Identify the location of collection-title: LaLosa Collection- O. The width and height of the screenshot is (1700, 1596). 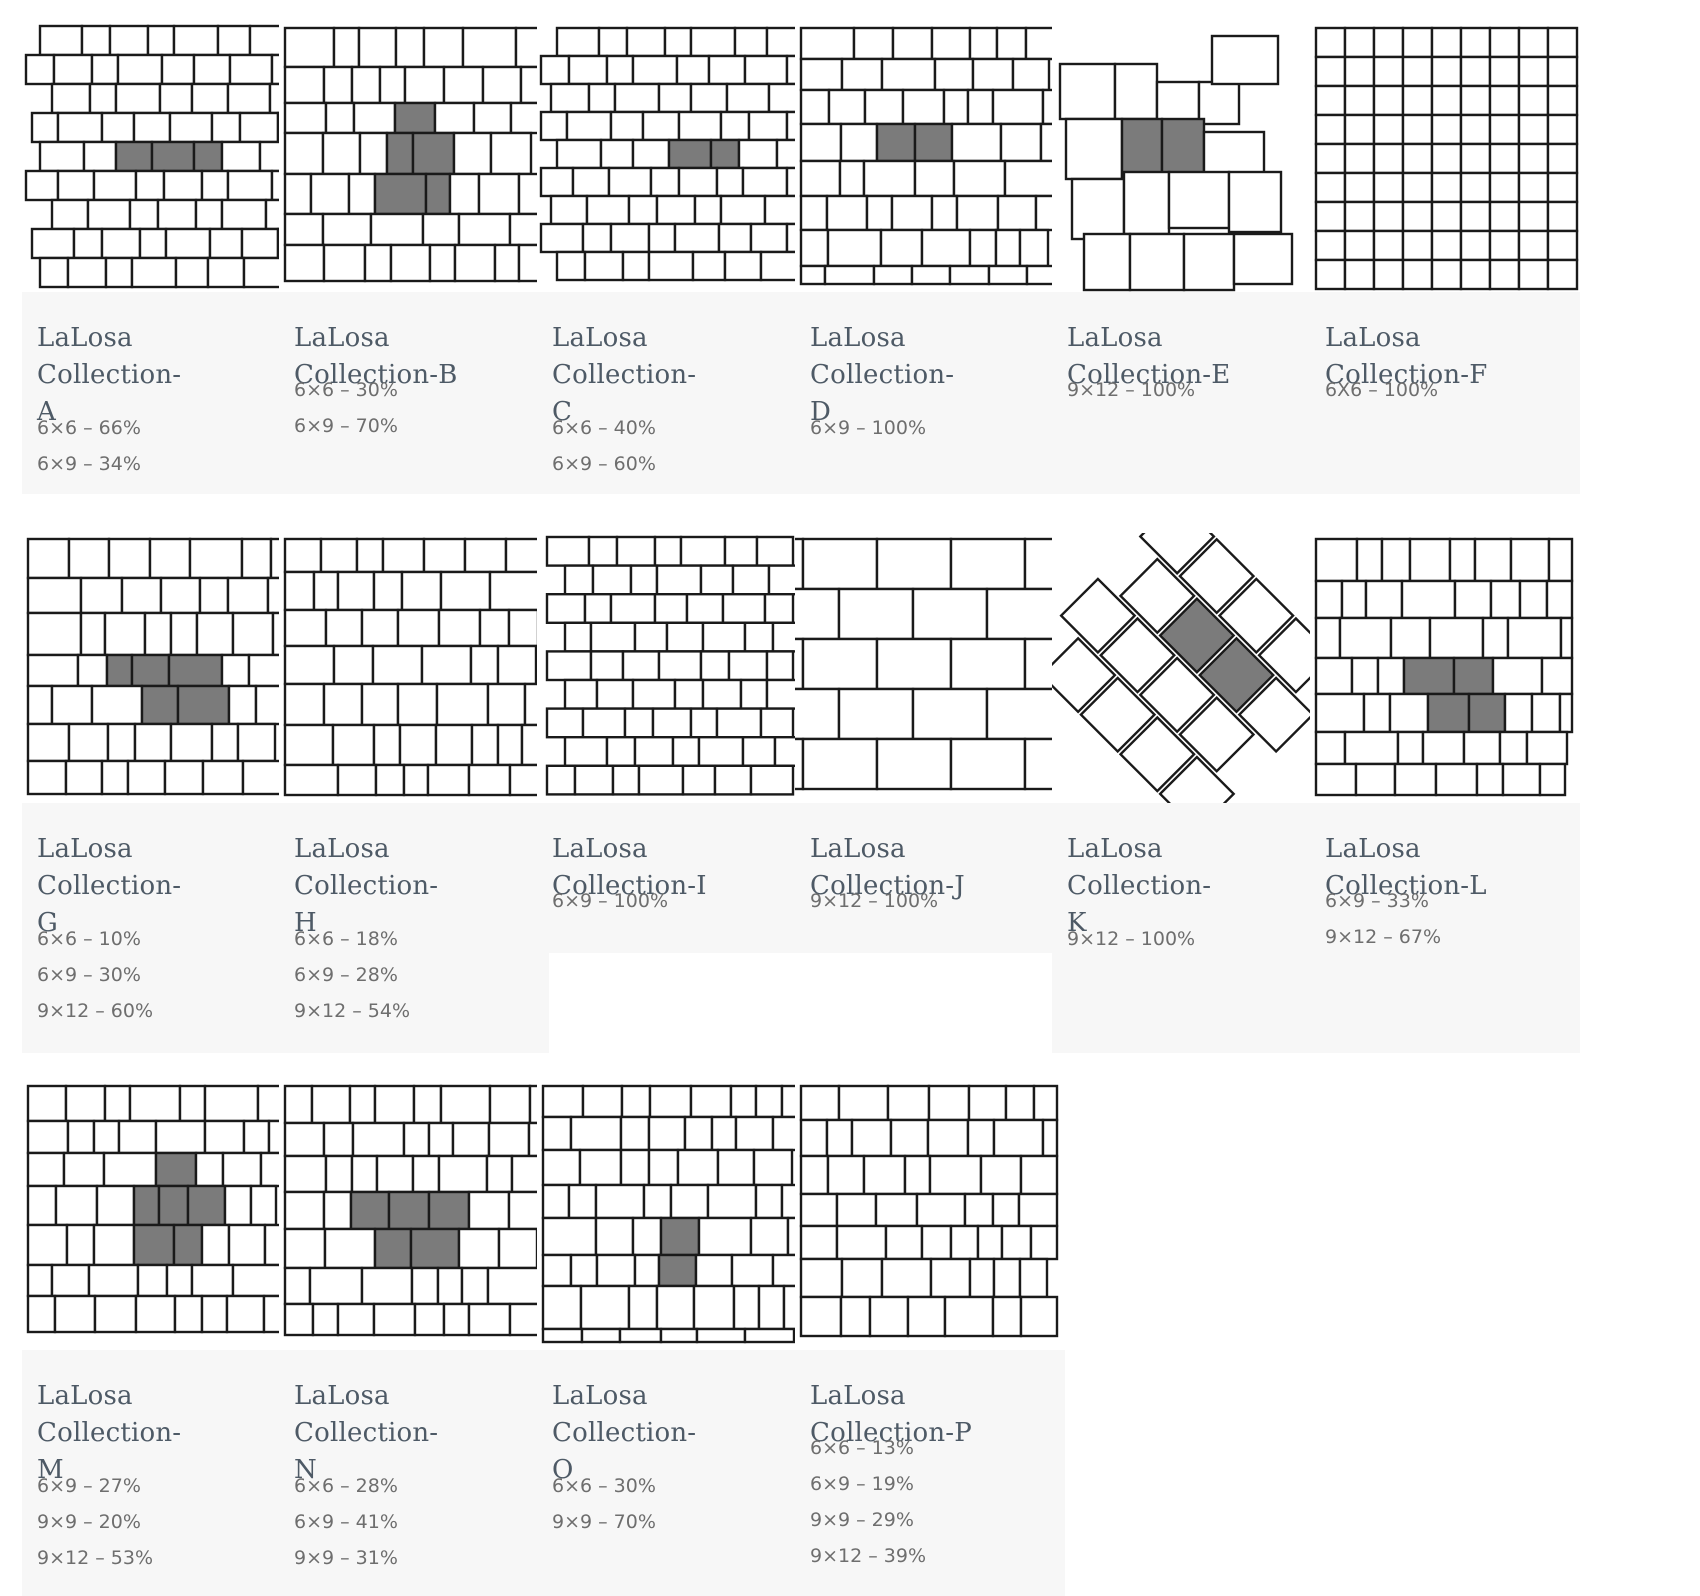
(676, 1433).